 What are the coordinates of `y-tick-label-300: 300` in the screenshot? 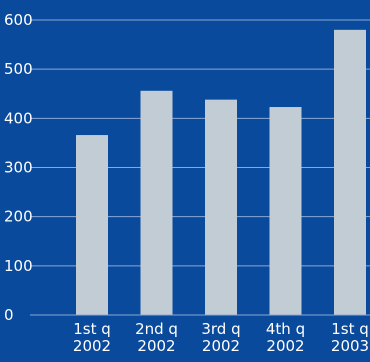 It's located at (18, 168).